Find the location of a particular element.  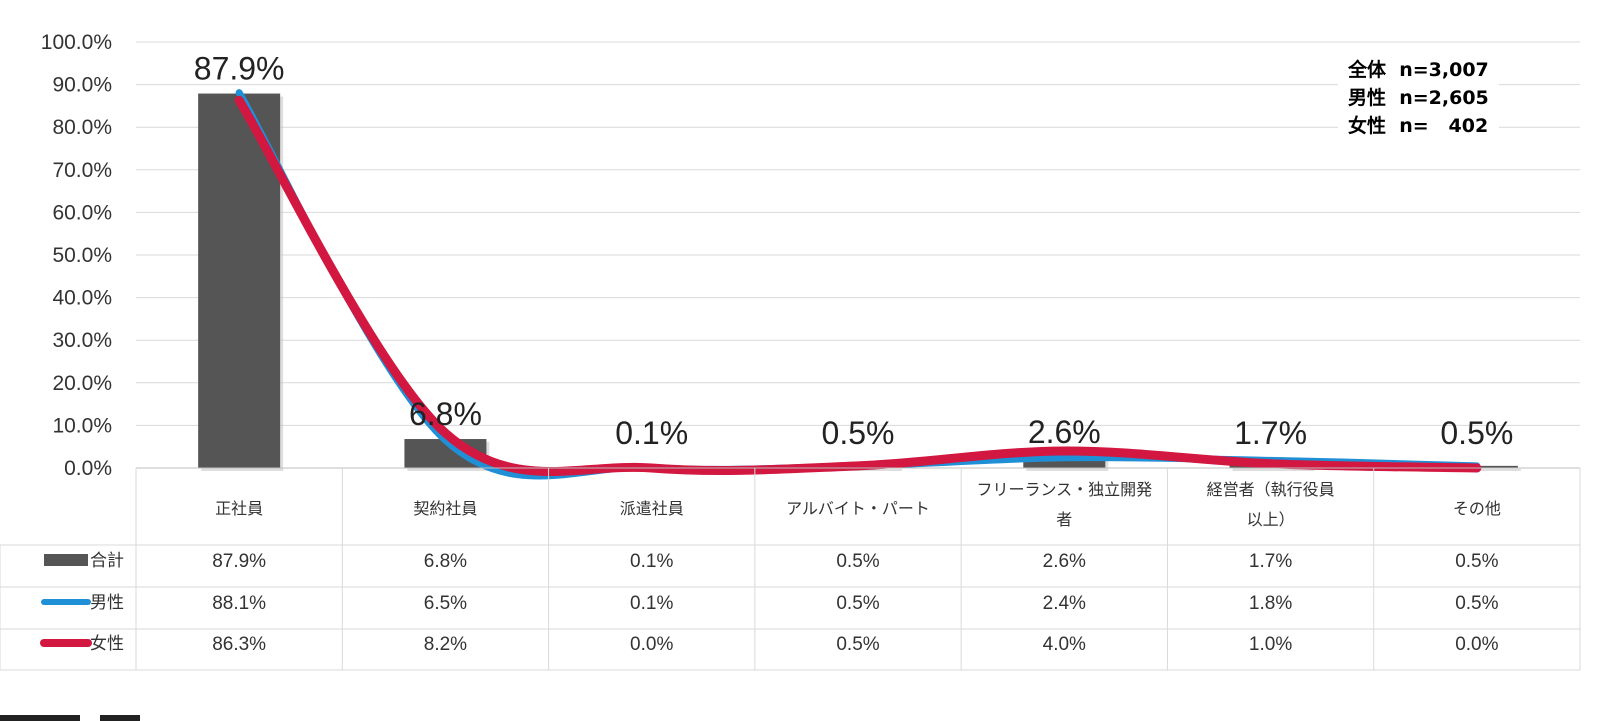

table-cell: 1.7% is located at coordinates (1270, 561).